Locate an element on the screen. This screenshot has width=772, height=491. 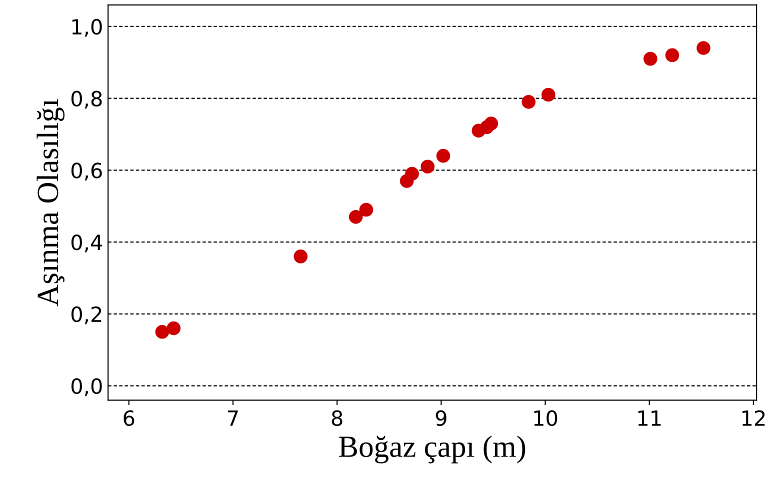
y-axis-title: Aşınma Olasılığı is located at coordinates (50, 202).